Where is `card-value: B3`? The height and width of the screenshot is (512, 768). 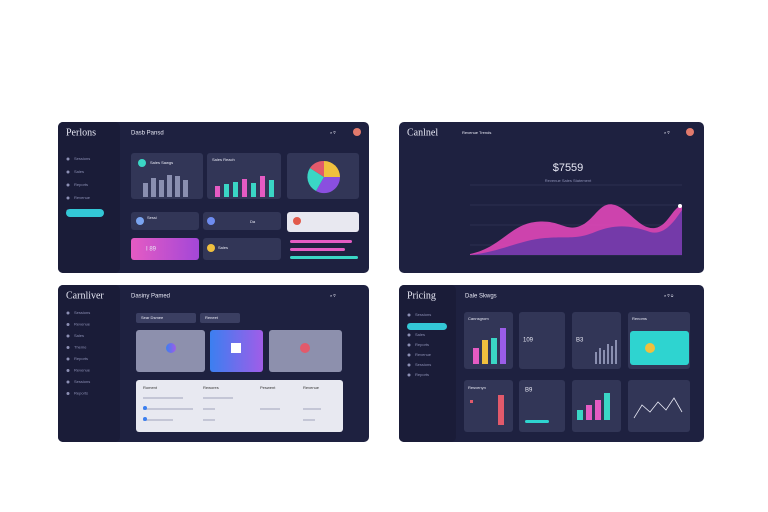 card-value: B3 is located at coordinates (580, 341).